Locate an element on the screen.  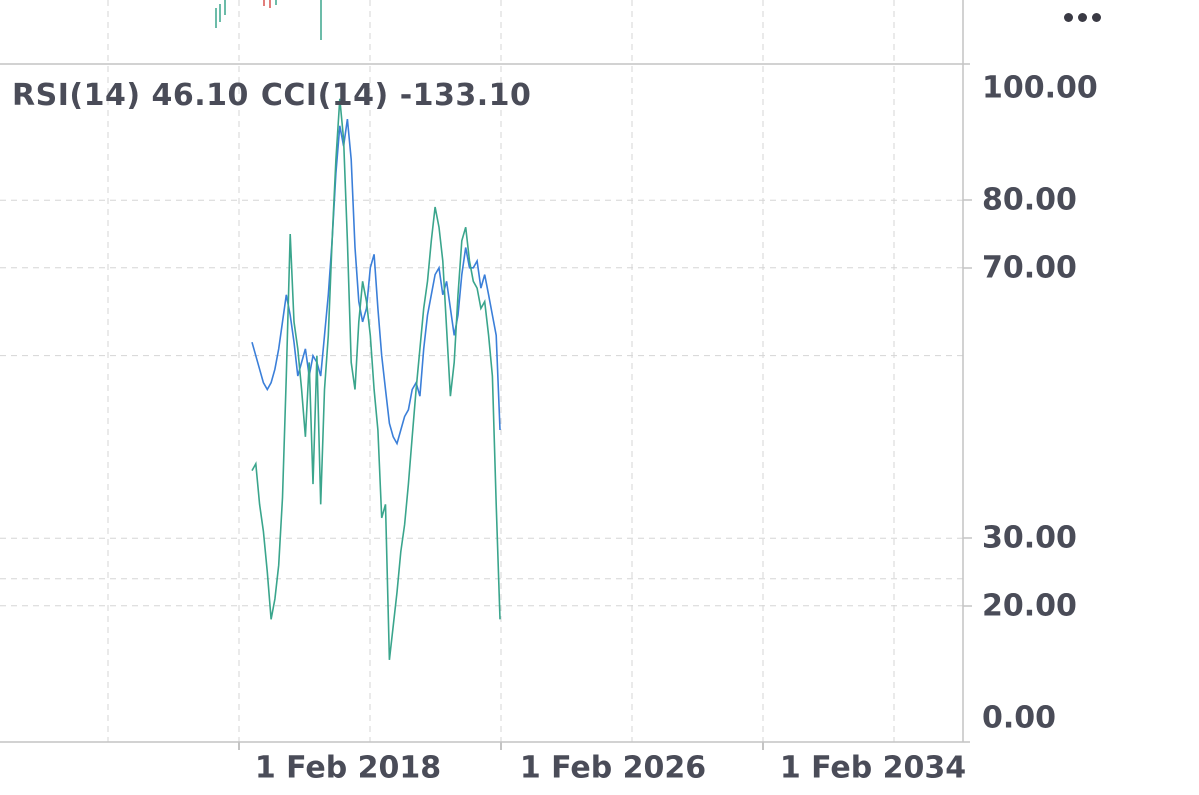
price-axis-label: 30.00 is located at coordinates (1029, 538).